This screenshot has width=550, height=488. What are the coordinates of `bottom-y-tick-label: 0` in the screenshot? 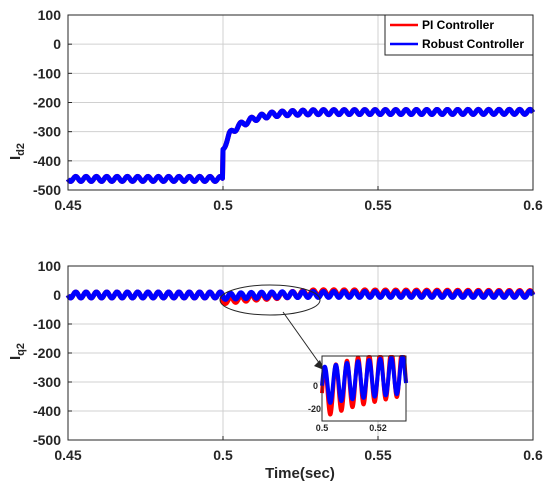 It's located at (57, 295).